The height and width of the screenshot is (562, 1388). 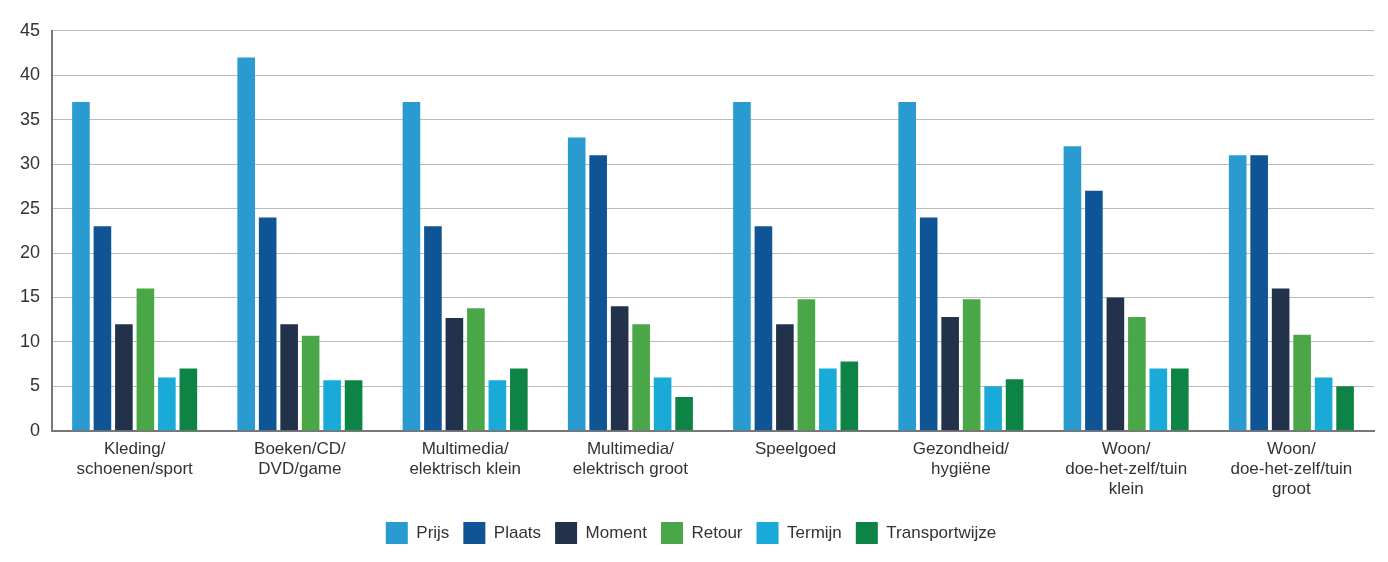 What do you see at coordinates (1126, 468) in the screenshot?
I see `x-tick-label: Woon/ doe-het-zelf/tuin klein` at bounding box center [1126, 468].